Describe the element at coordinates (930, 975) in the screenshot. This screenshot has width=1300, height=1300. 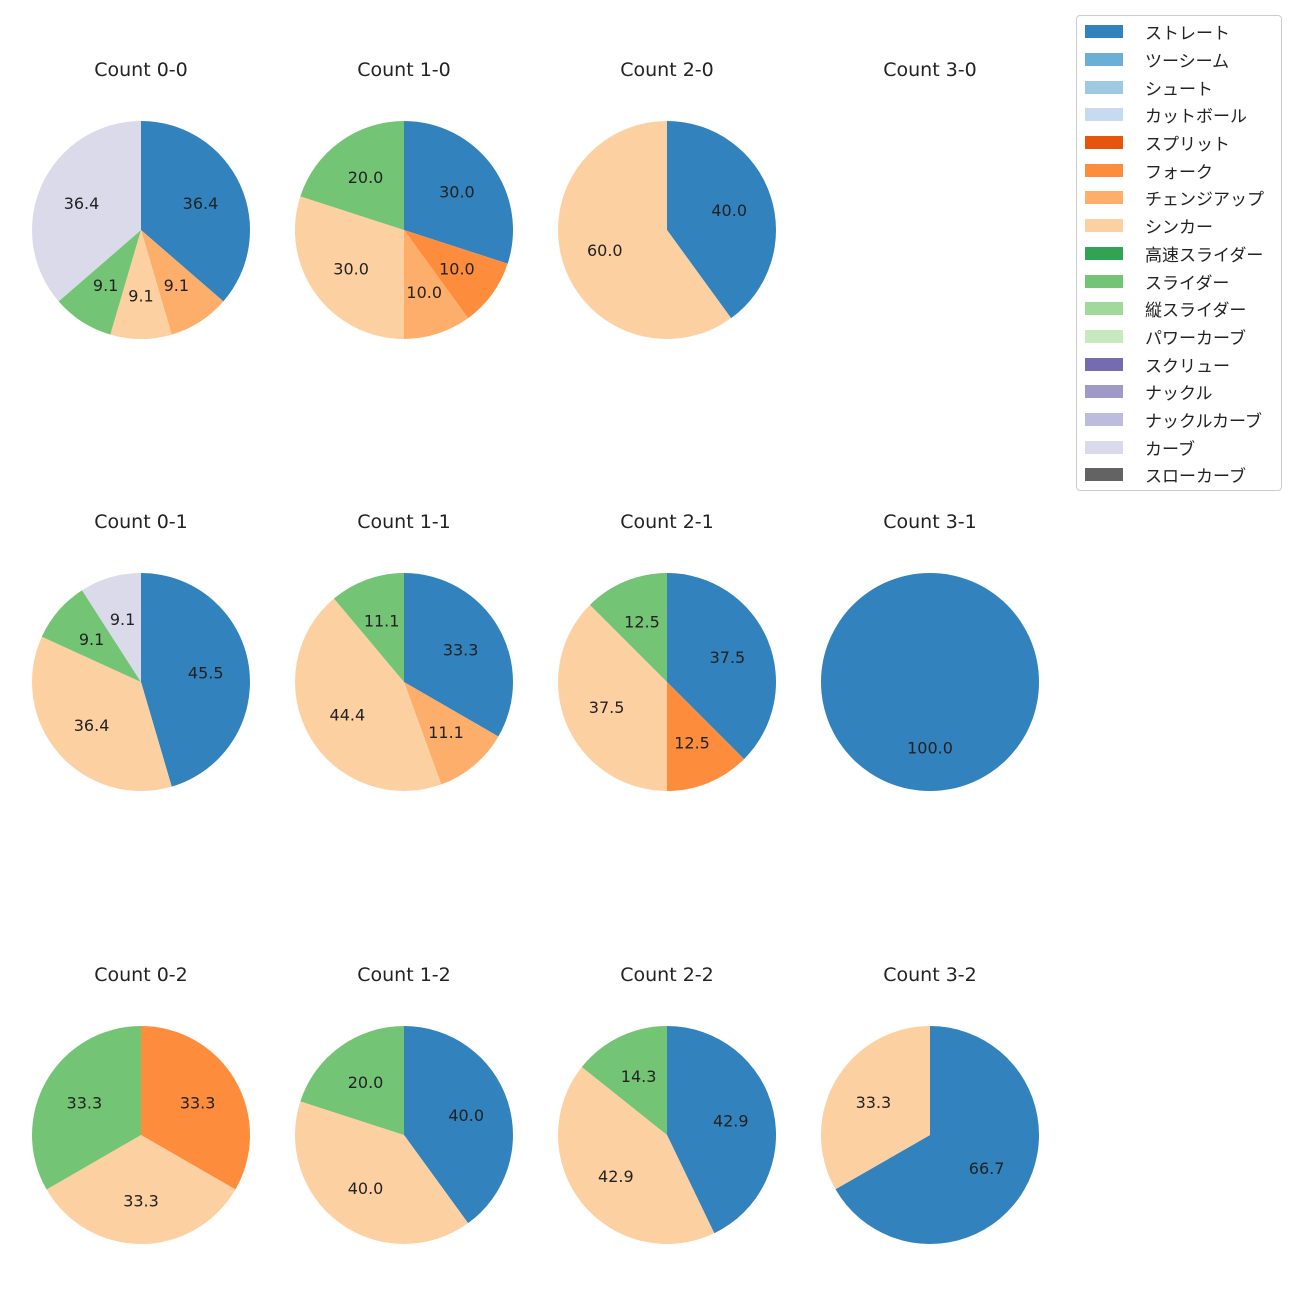
I see `chart-title: Count 3-2` at that location.